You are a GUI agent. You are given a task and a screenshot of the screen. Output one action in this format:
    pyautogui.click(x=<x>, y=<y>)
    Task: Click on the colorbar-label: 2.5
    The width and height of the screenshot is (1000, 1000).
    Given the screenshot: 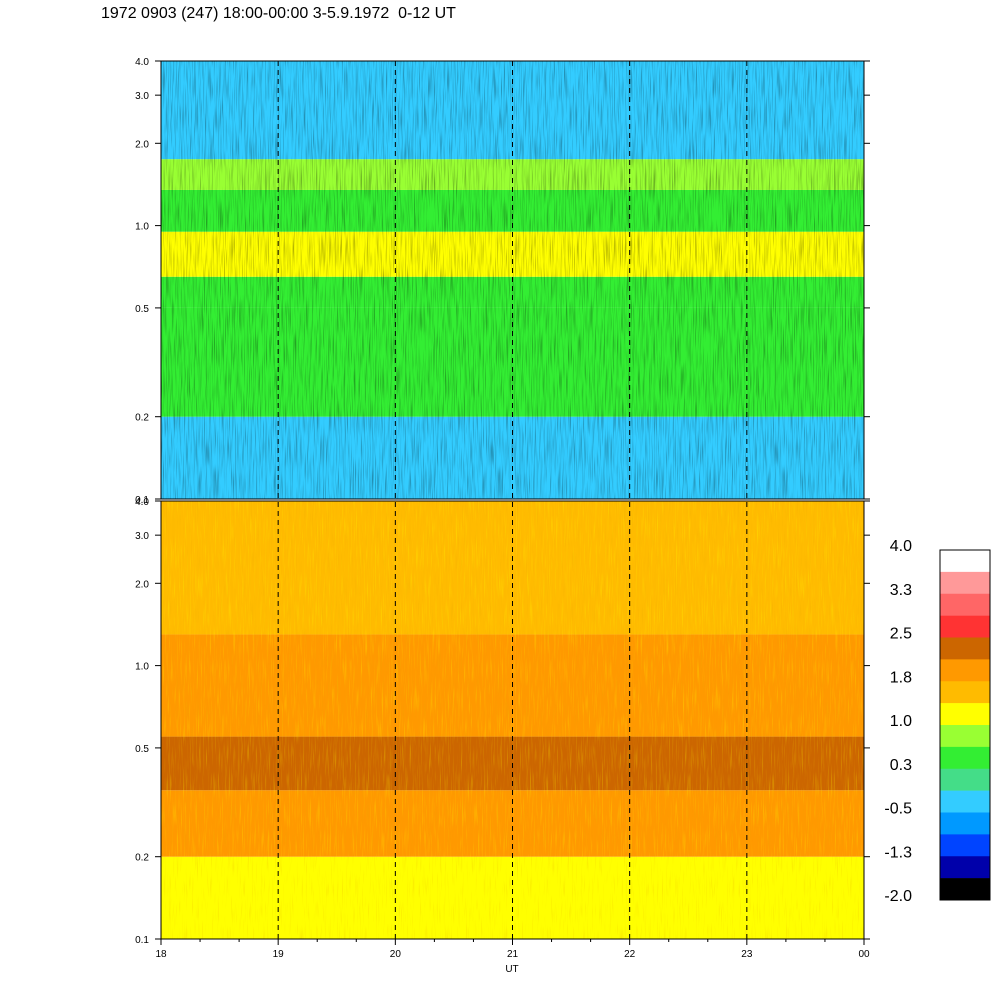 What is the action you would take?
    pyautogui.click(x=901, y=634)
    